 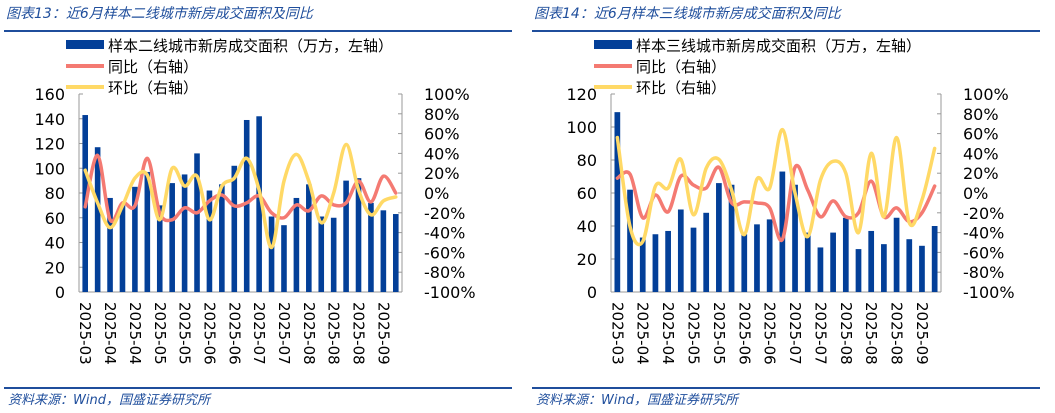 What do you see at coordinates (786, 388) in the screenshot?
I see `source-divider` at bounding box center [786, 388].